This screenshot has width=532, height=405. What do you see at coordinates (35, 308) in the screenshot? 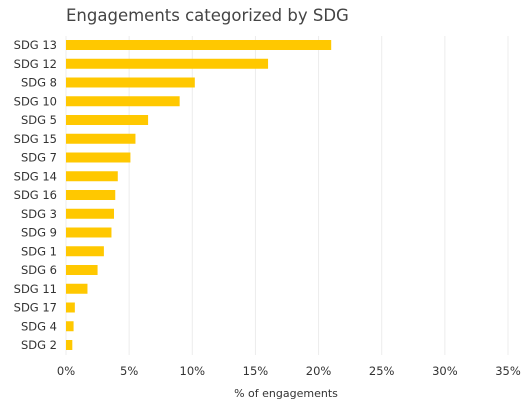
I see `category-label: SDG 17` at bounding box center [35, 308].